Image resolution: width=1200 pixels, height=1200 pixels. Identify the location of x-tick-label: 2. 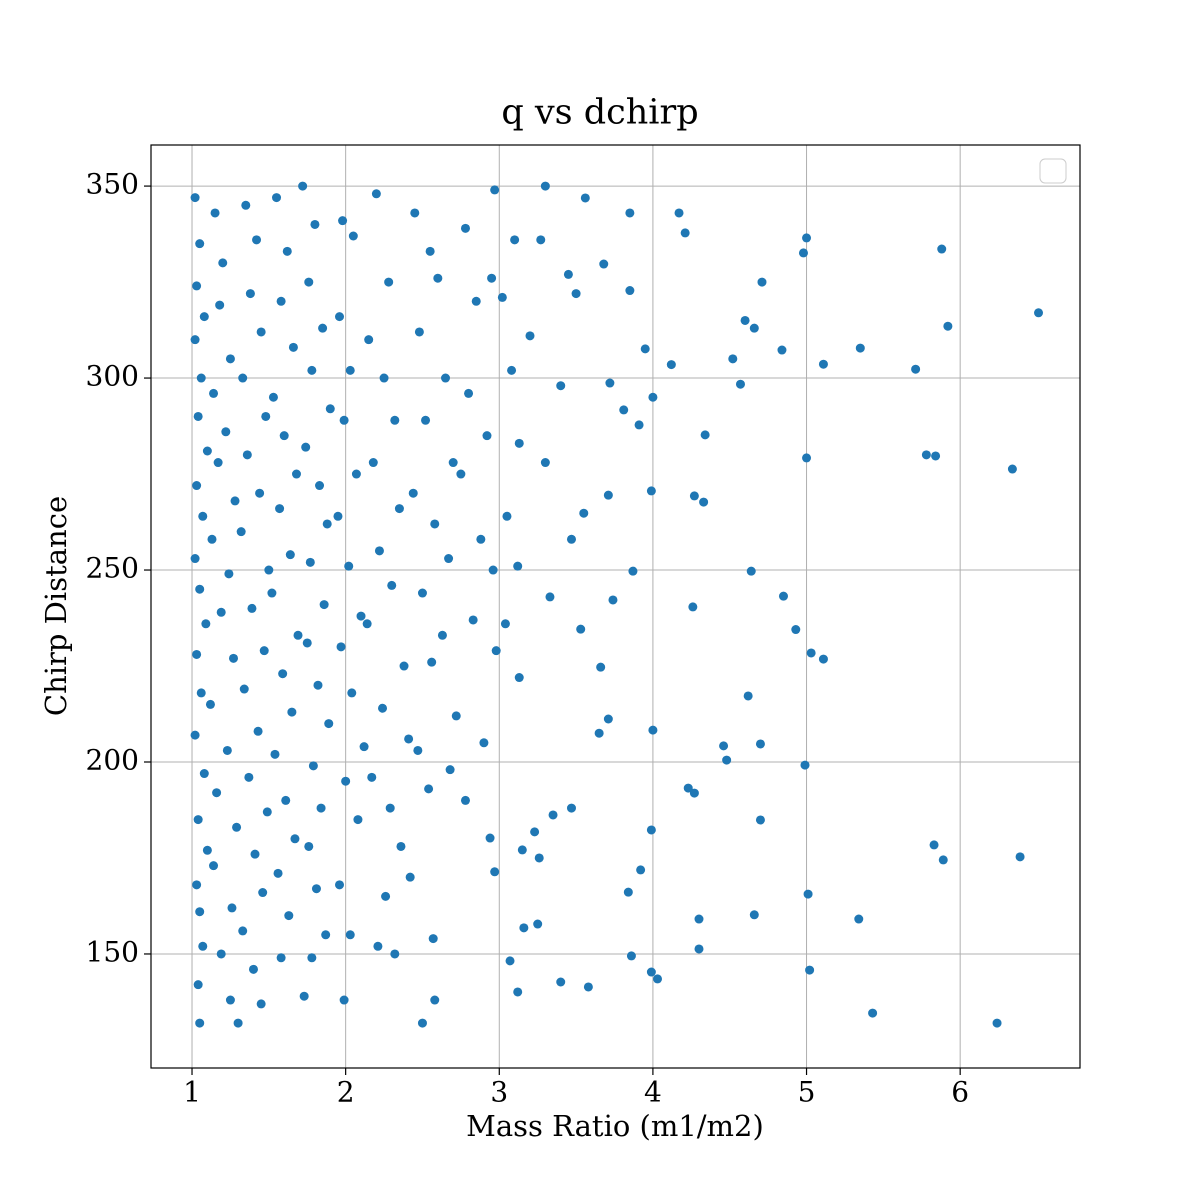
(346, 1092).